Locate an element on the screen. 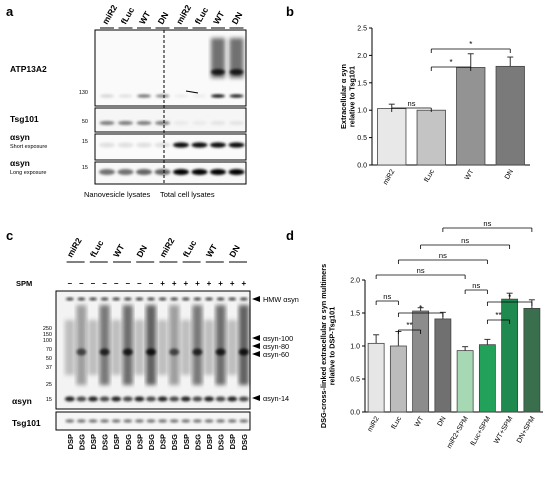 The image size is (550, 477). spm-label: SPM is located at coordinates (24, 283).